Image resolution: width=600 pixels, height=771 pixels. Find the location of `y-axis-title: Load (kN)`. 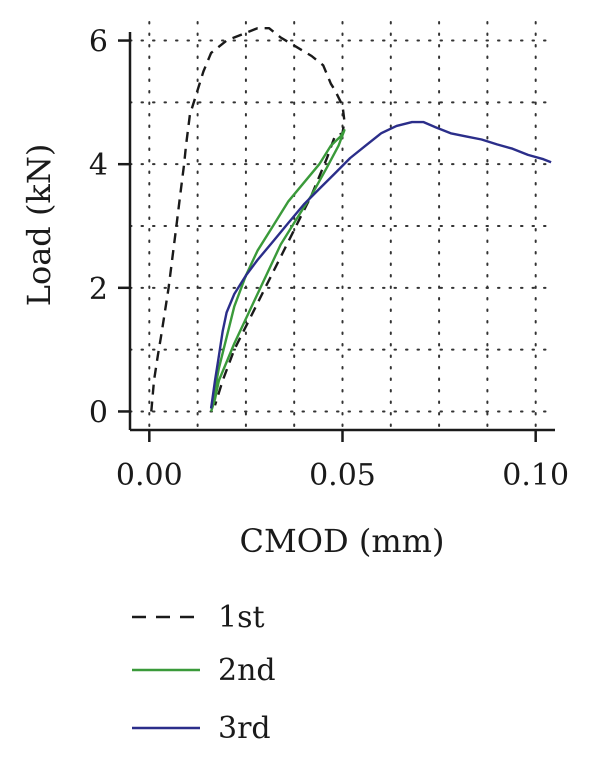

y-axis-title: Load (kN) is located at coordinates (39, 225).